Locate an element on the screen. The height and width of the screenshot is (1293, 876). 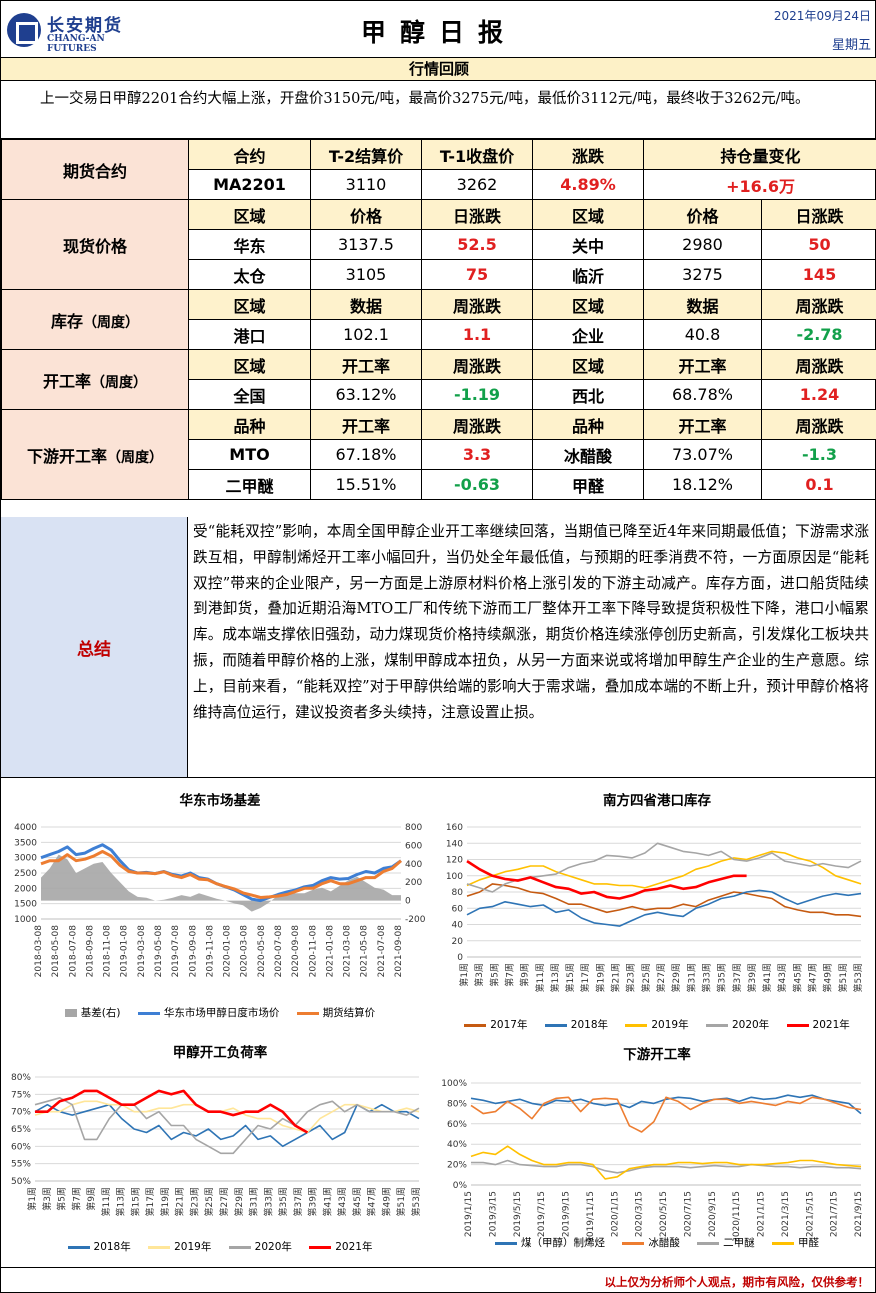
x-tick-label: 2019-03-08 is located at coordinates (142, 951).